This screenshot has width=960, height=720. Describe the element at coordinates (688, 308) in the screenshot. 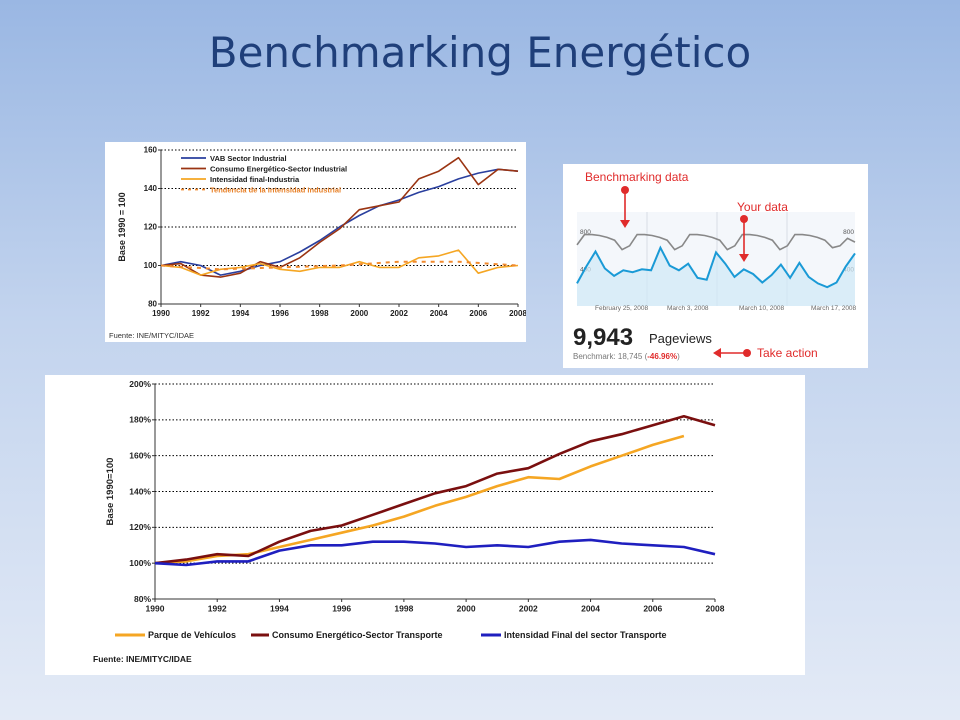

I see `x-tick-label: March 3, 2008` at that location.